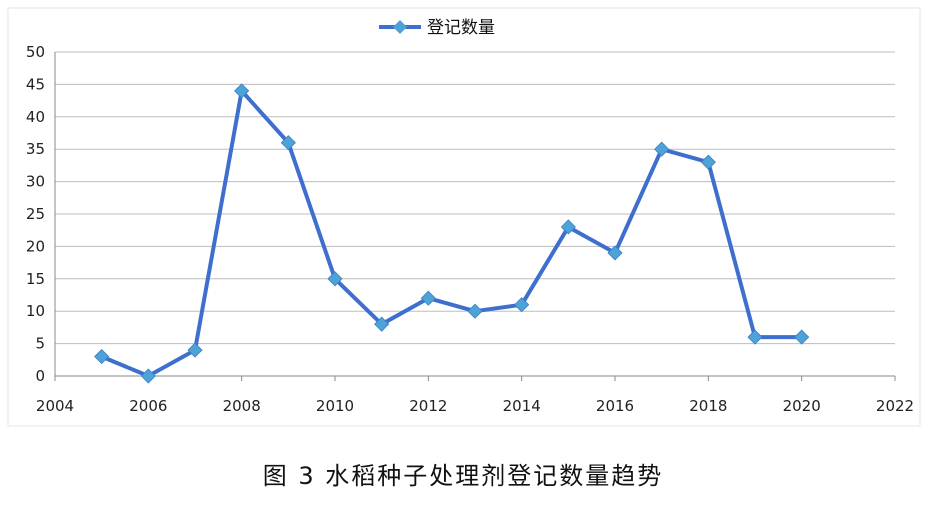  I want to click on data-point-2005, so click(102, 356).